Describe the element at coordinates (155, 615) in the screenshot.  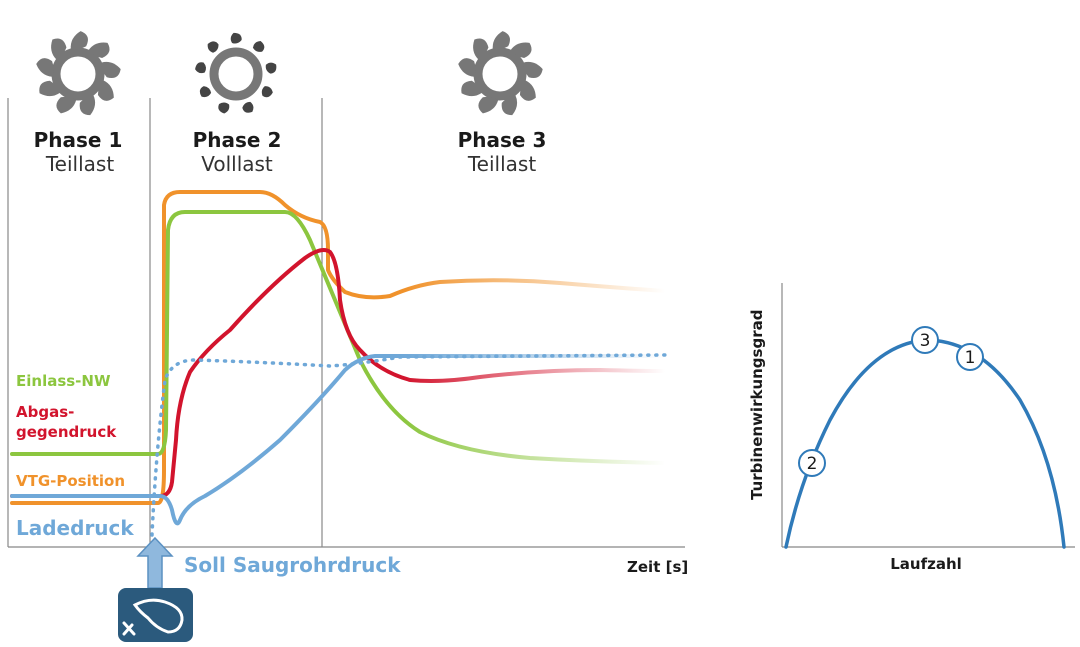
I see `accelerator-pedal-icon` at that location.